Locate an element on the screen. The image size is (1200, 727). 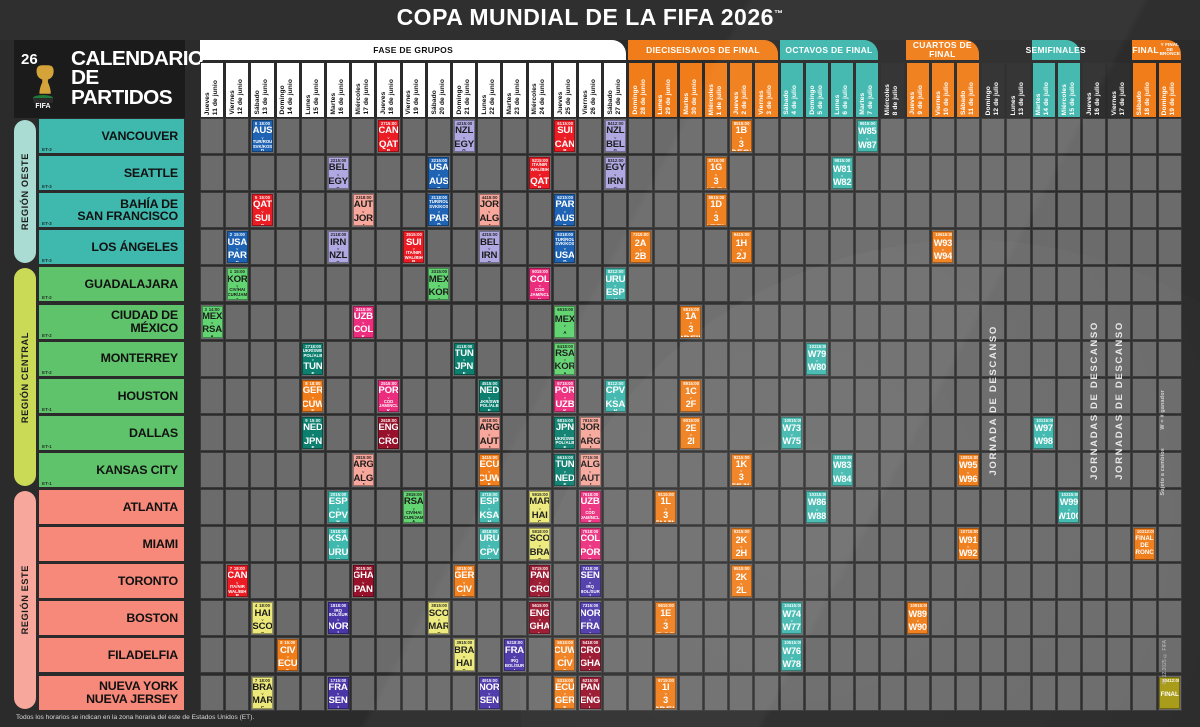
match-tile: 33 15:00 MEX v KOR A is located at coordinates (439, 284).